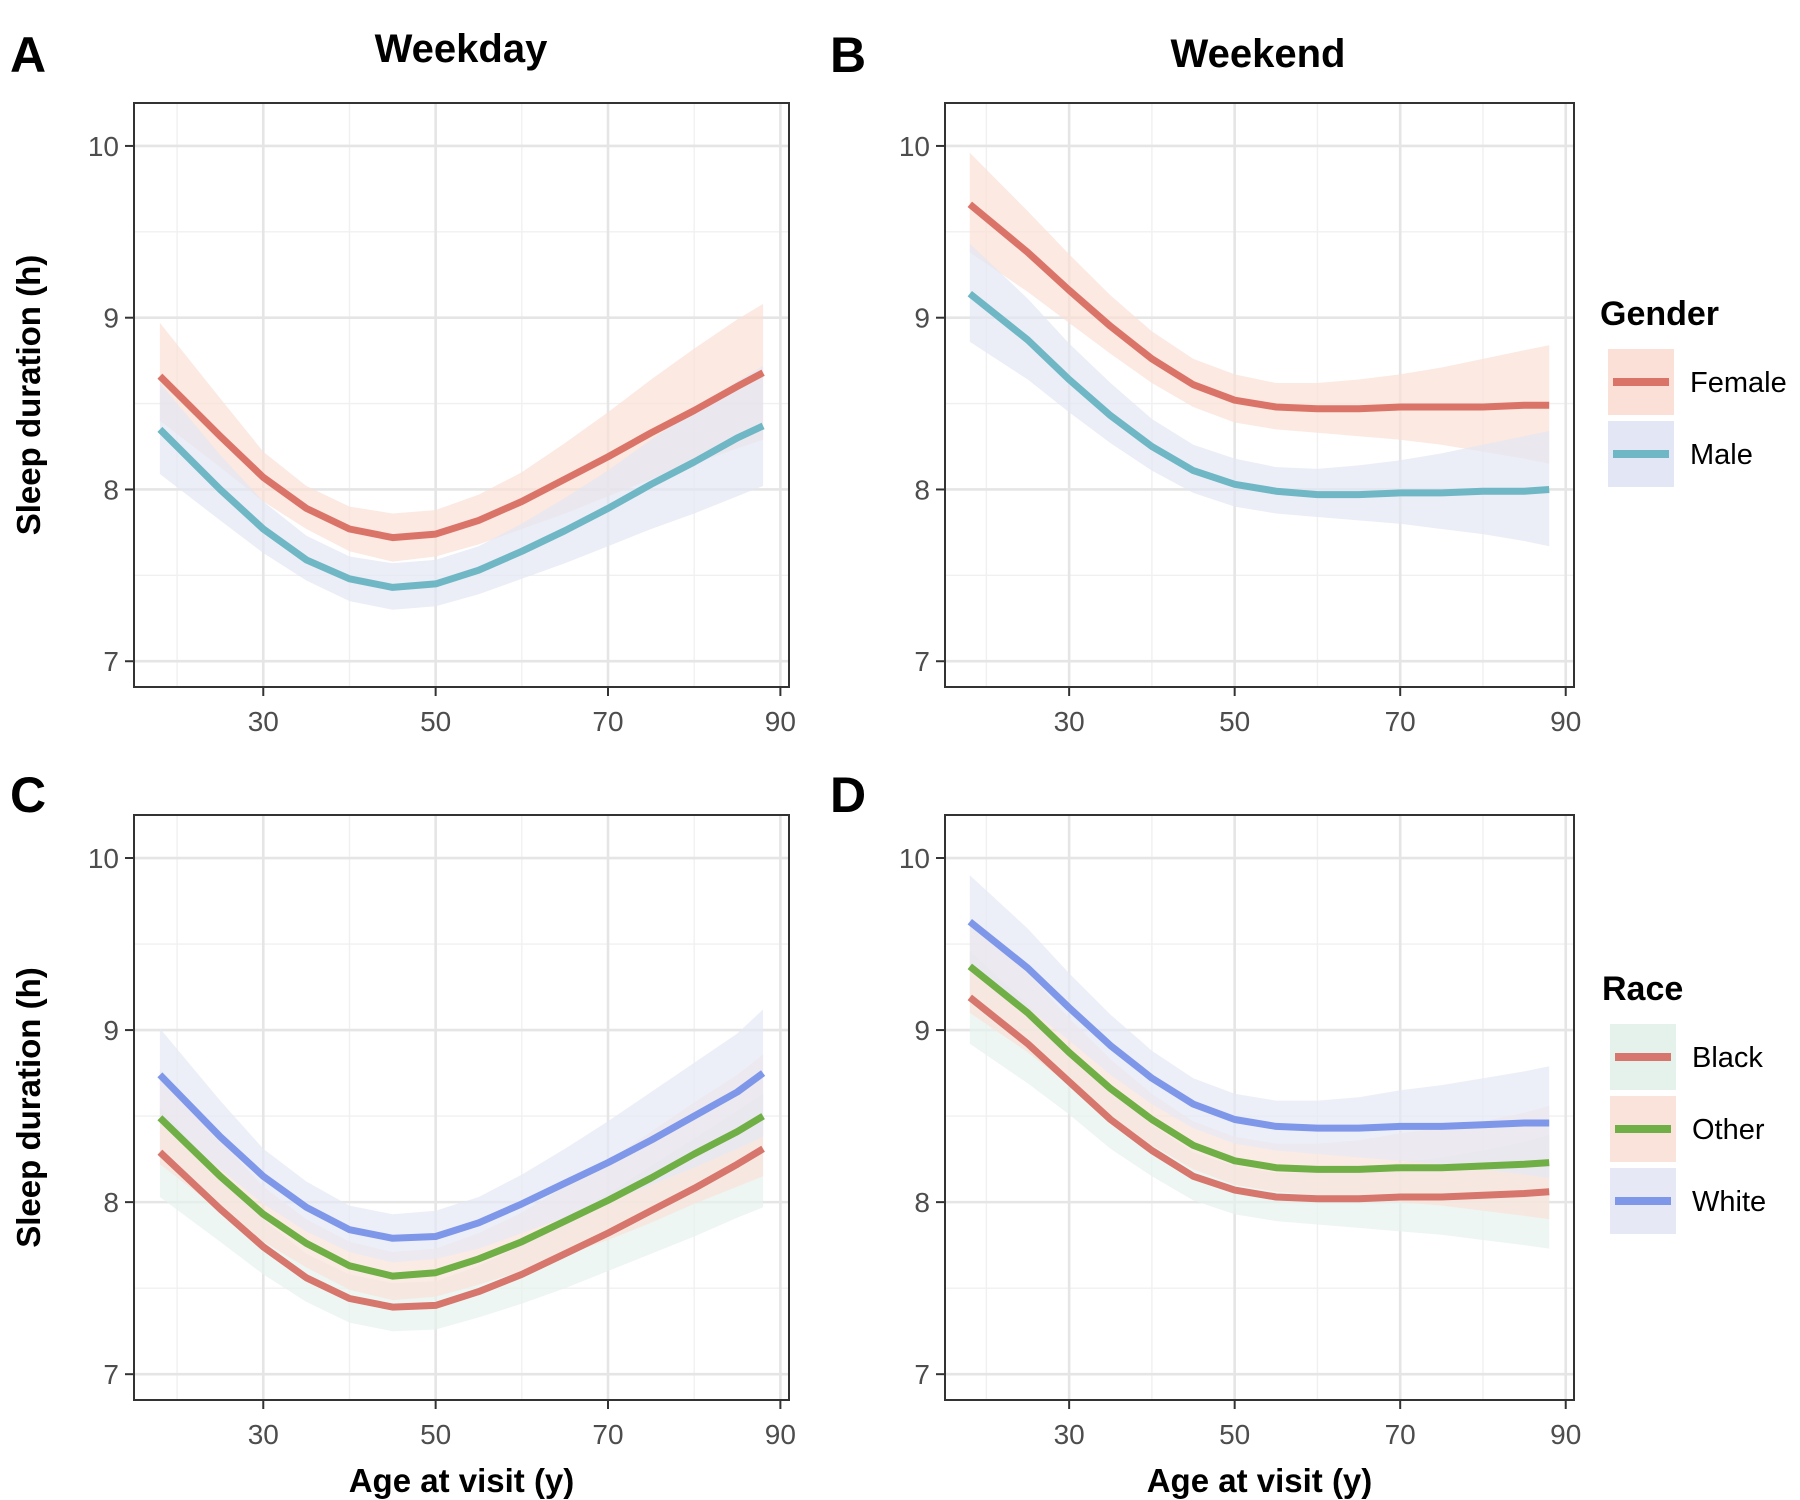 This screenshot has width=1800, height=1500. Describe the element at coordinates (28, 795) in the screenshot. I see `panel-letter: C` at that location.